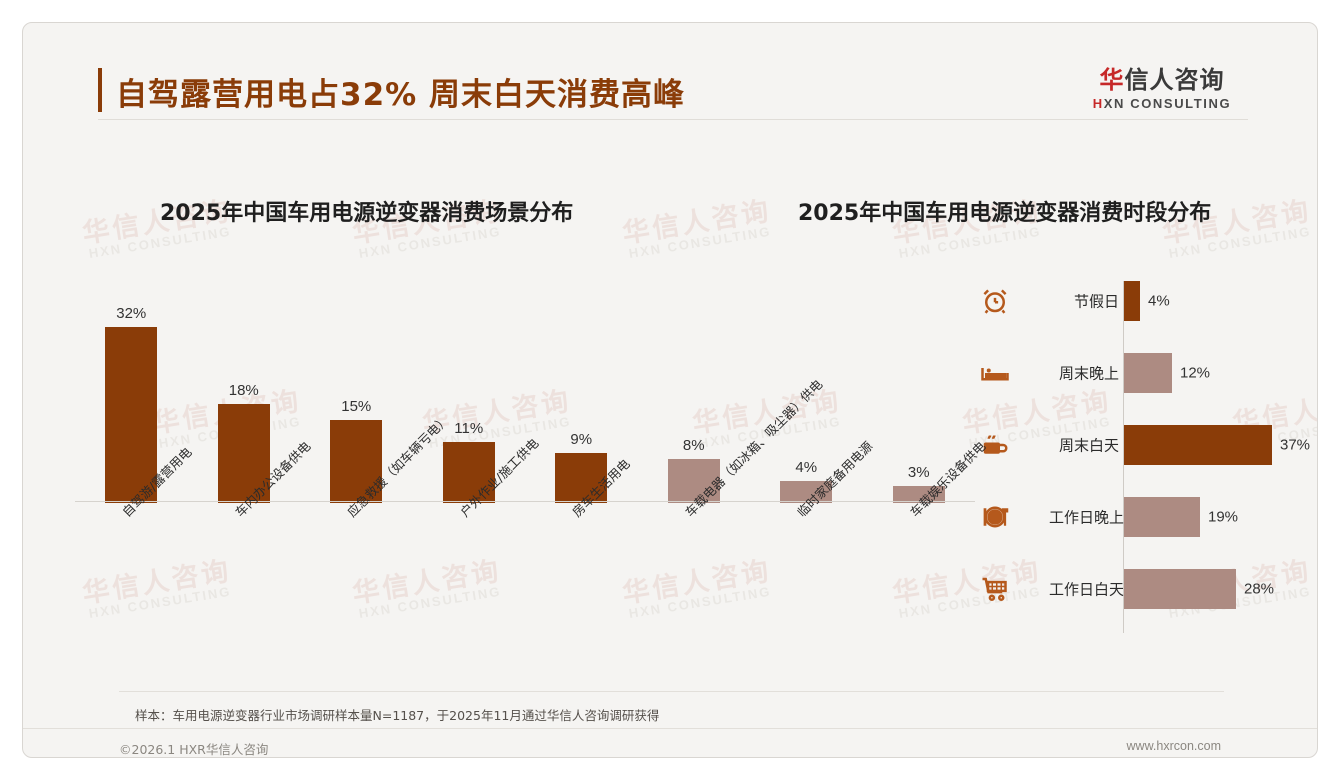 Image resolution: width=1340 pixels, height=780 pixels. What do you see at coordinates (918, 472) in the screenshot?
I see `column-value-label: 3%` at bounding box center [918, 472].